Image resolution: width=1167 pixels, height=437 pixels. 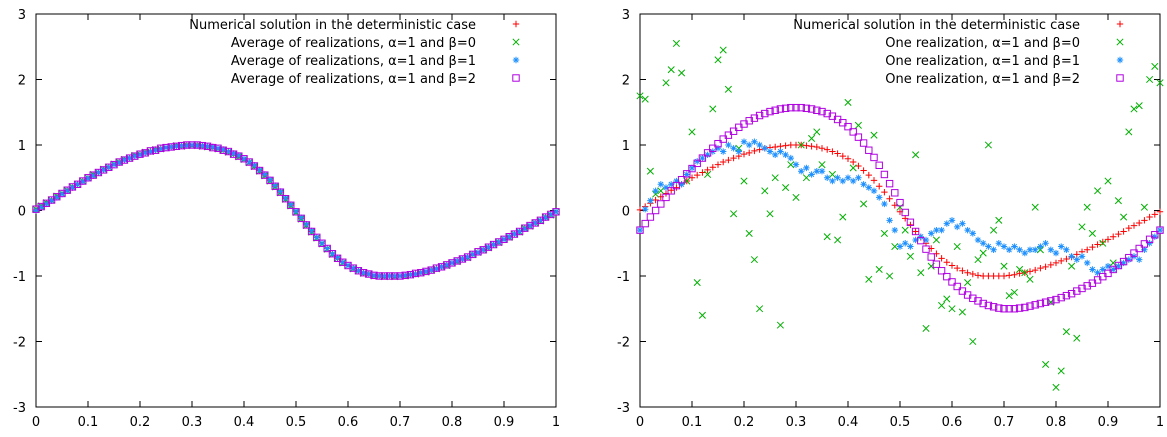 I want to click on y-tick-label: 2, so click(x=22, y=81).